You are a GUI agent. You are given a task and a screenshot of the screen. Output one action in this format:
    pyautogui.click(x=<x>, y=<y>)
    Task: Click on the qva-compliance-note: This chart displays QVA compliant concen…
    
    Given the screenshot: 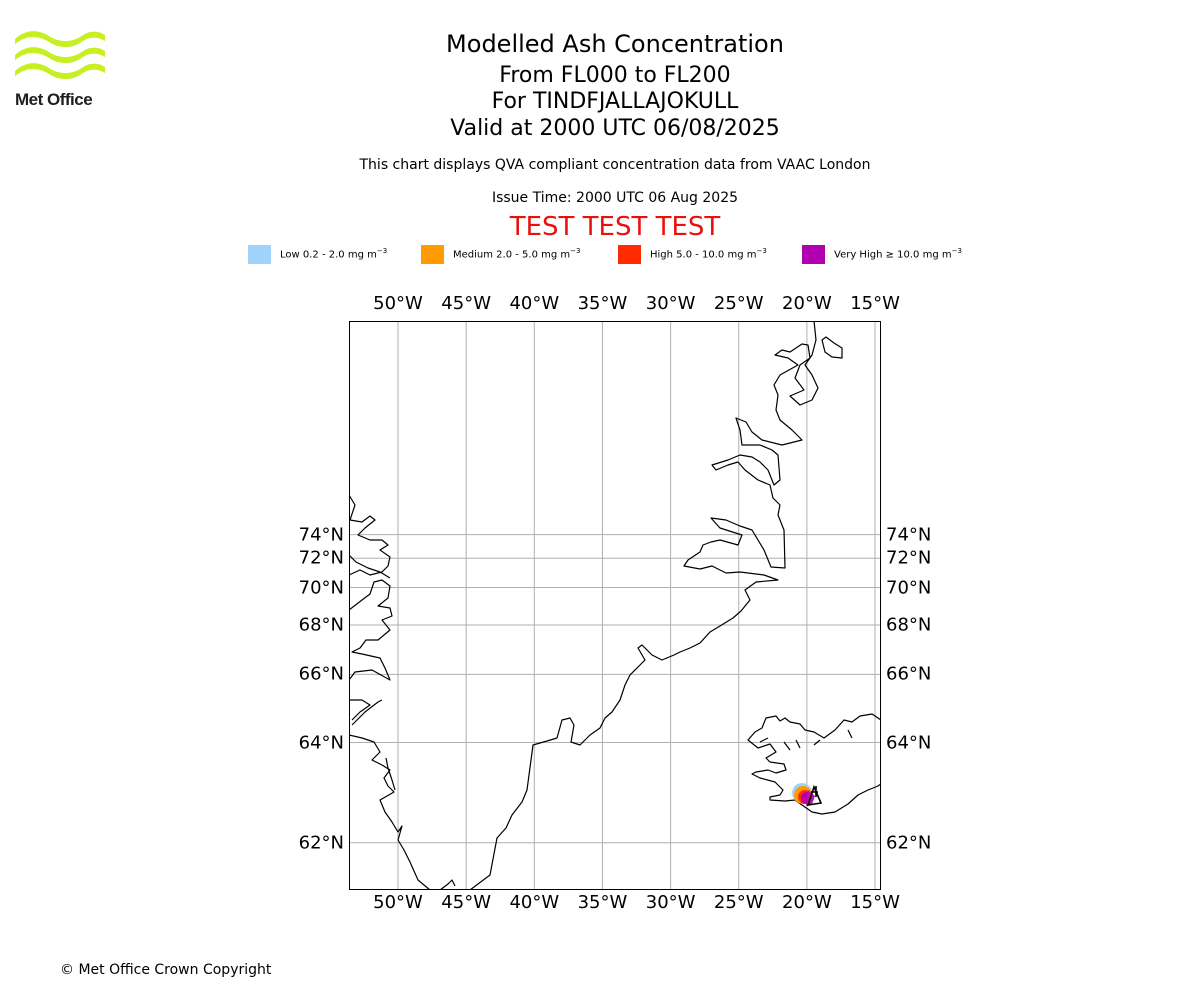 What is the action you would take?
    pyautogui.click(x=615, y=165)
    